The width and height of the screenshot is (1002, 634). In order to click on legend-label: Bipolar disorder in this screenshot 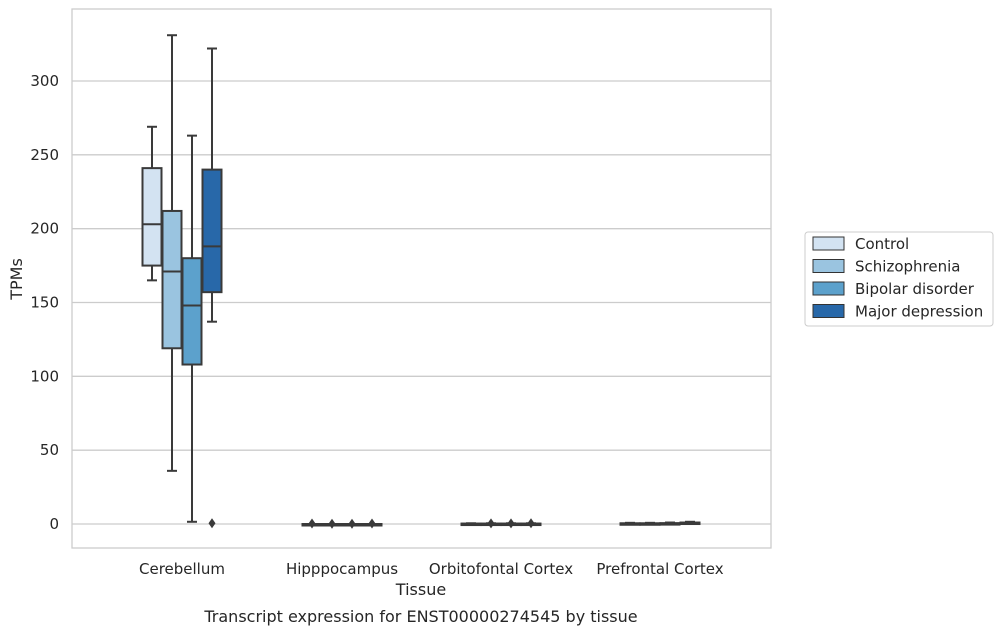, I will do `click(915, 289)`.